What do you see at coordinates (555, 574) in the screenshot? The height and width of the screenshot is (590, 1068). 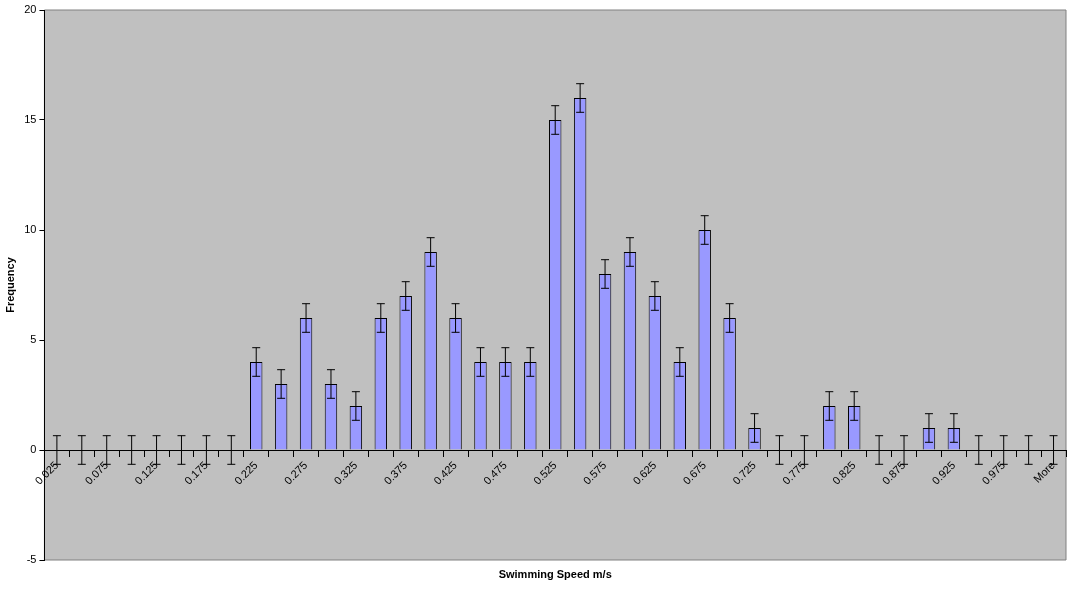 I see `x-axis-title: Swimming Speed m/s` at bounding box center [555, 574].